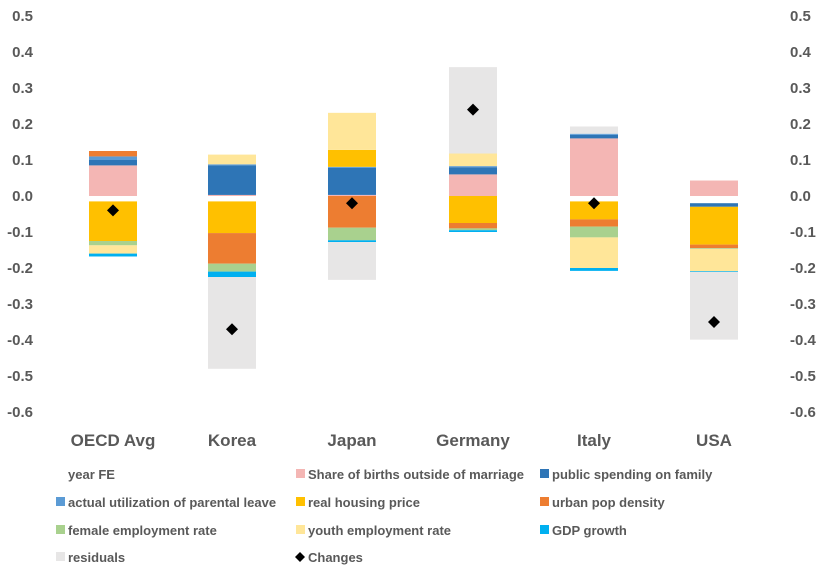 This screenshot has height=572, width=829. What do you see at coordinates (23, 52) in the screenshot?
I see `y-tick-left: 0.4` at bounding box center [23, 52].